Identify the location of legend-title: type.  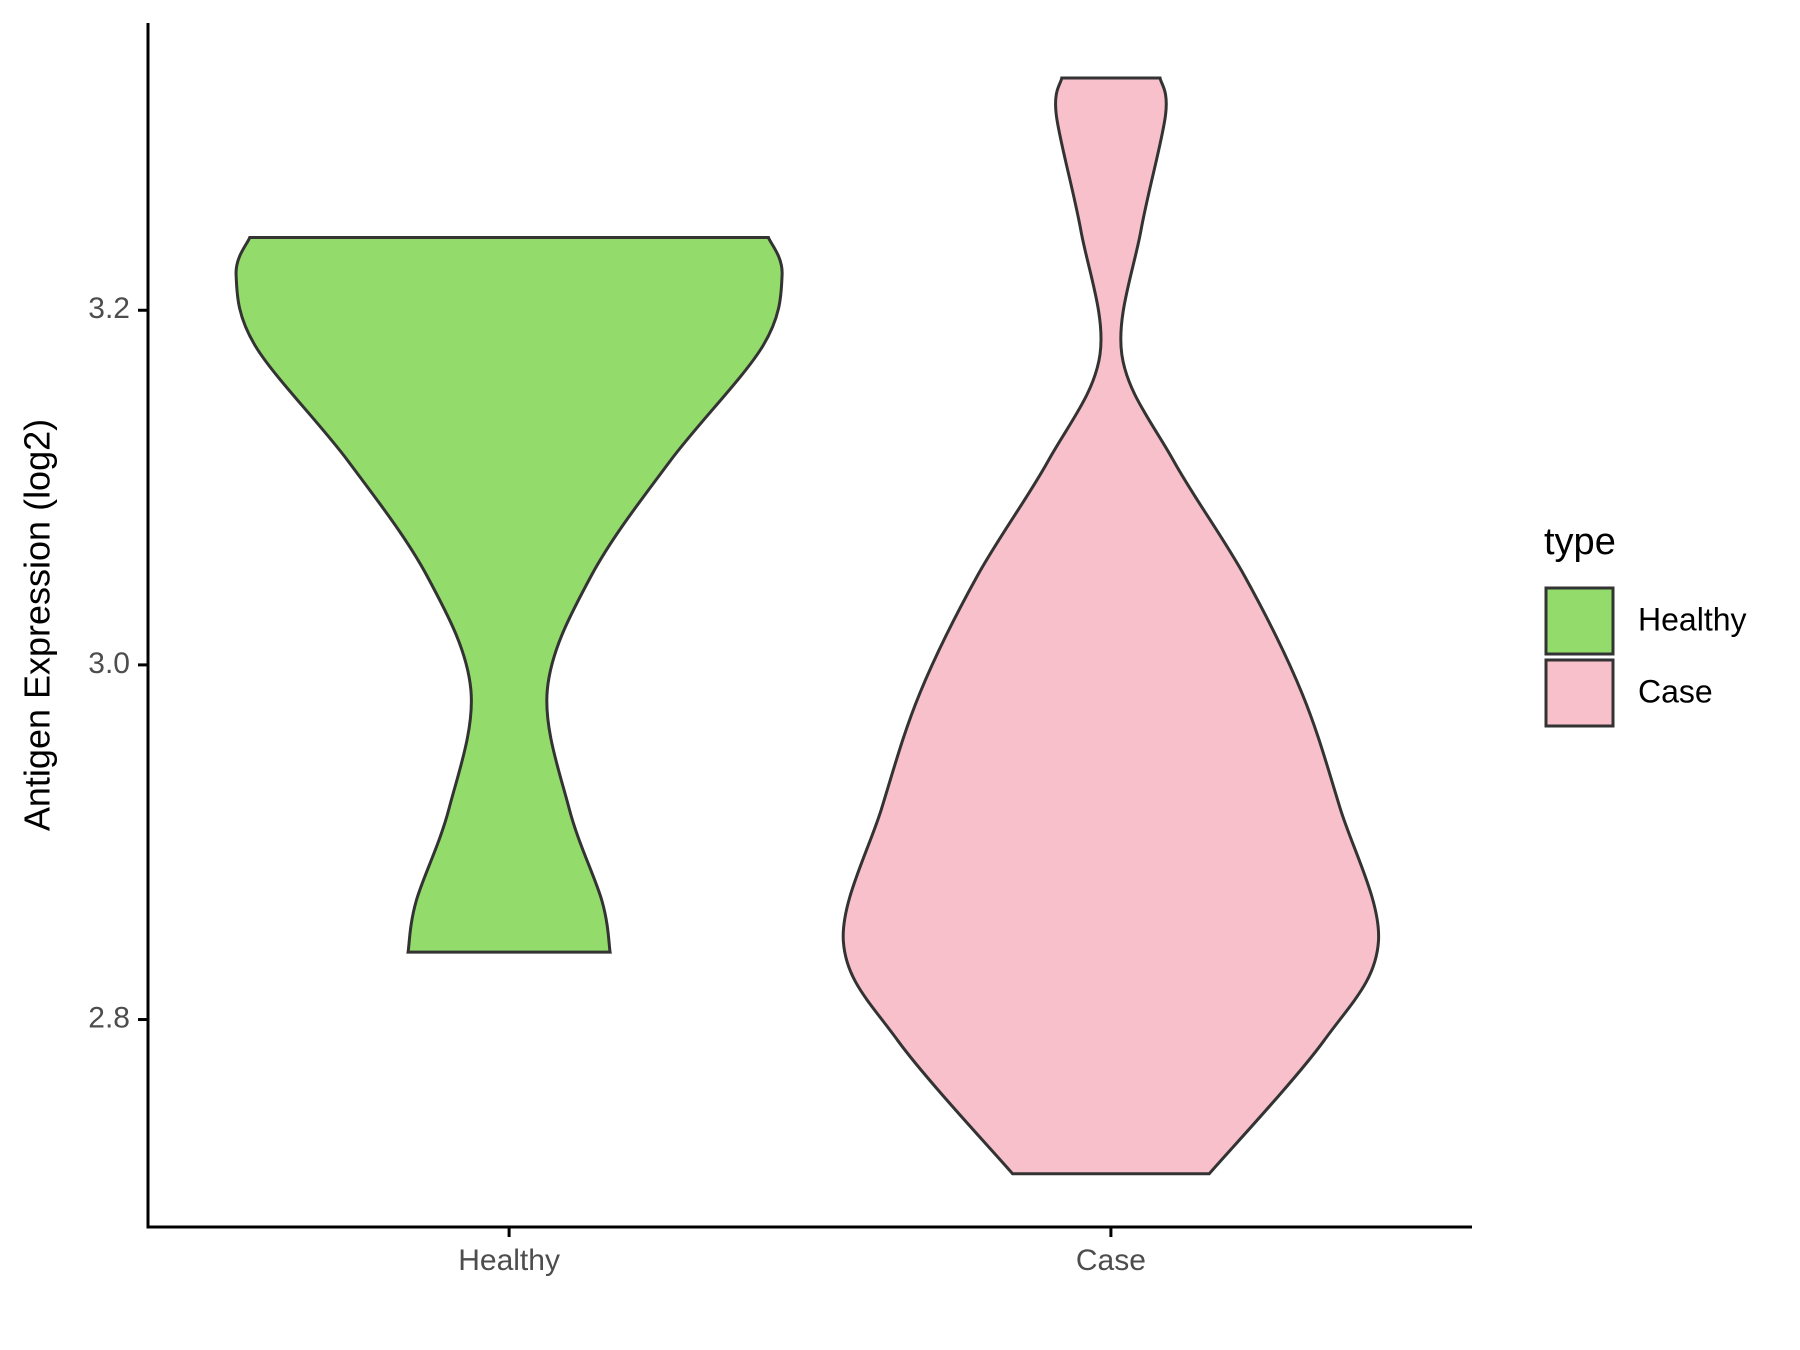
(1580, 542).